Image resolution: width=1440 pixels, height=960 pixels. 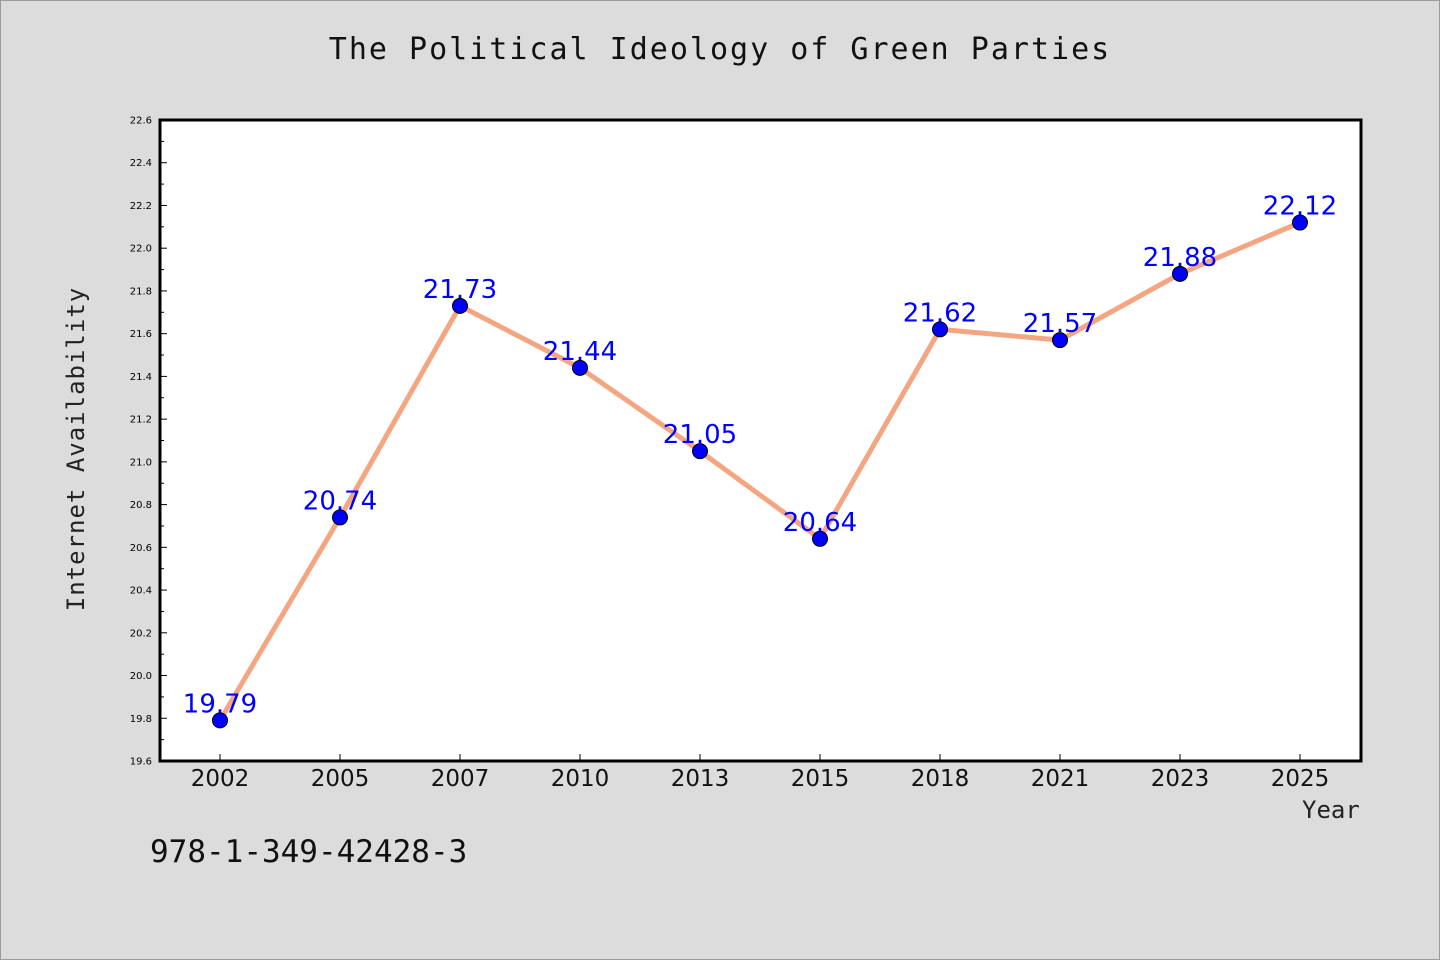 What do you see at coordinates (141, 548) in the screenshot?
I see `y-tick-label: 20.6` at bounding box center [141, 548].